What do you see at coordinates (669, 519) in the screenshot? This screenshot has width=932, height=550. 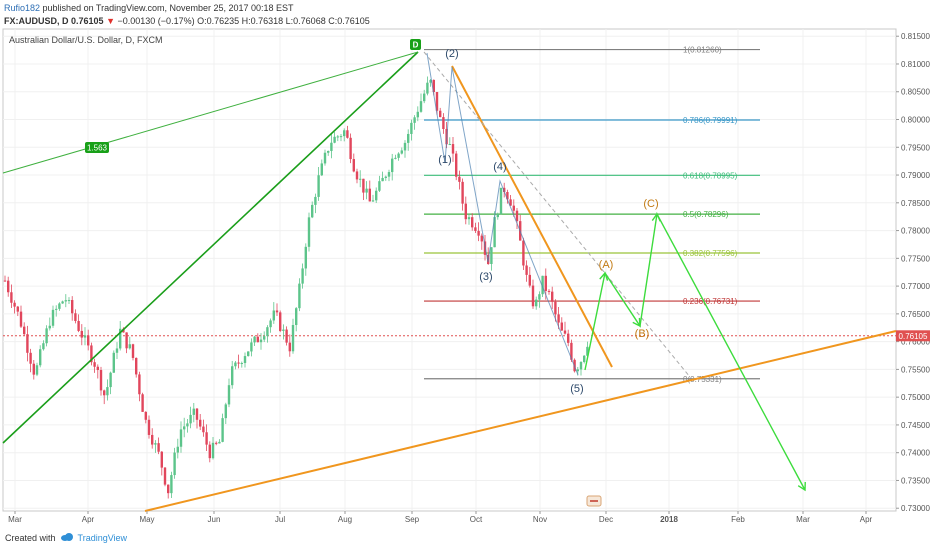 I see `x-tick-10: 2018` at bounding box center [669, 519].